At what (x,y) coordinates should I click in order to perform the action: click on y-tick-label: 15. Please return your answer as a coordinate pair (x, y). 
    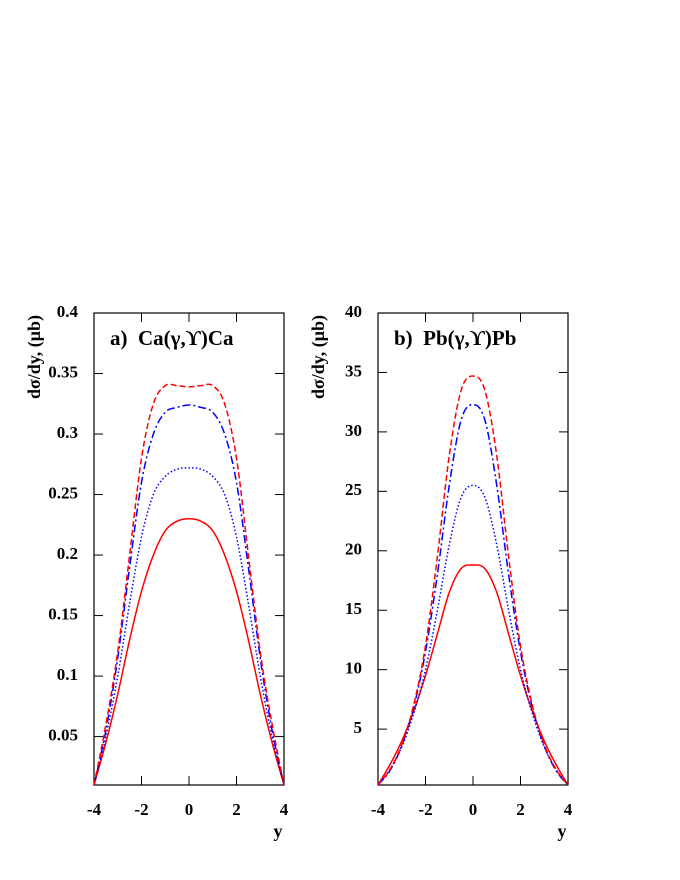
    Looking at the image, I should click on (353, 608).